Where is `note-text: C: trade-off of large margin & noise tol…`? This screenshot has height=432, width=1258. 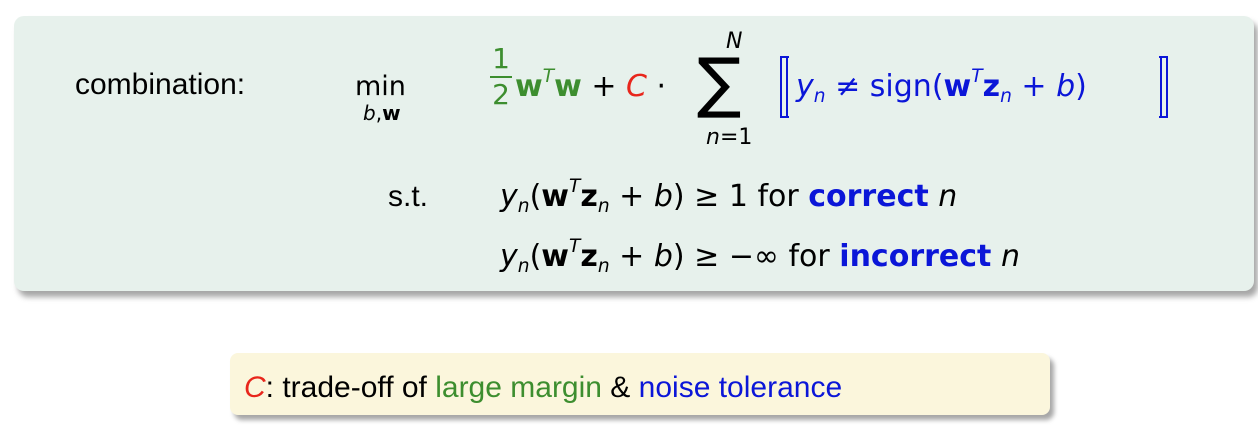 note-text: C: trade-off of large margin & noise tol… is located at coordinates (543, 387).